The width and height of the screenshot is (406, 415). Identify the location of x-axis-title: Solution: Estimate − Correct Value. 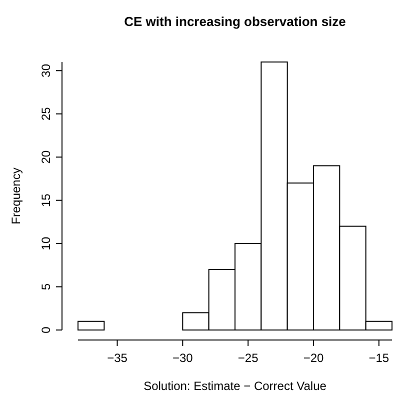
(235, 386).